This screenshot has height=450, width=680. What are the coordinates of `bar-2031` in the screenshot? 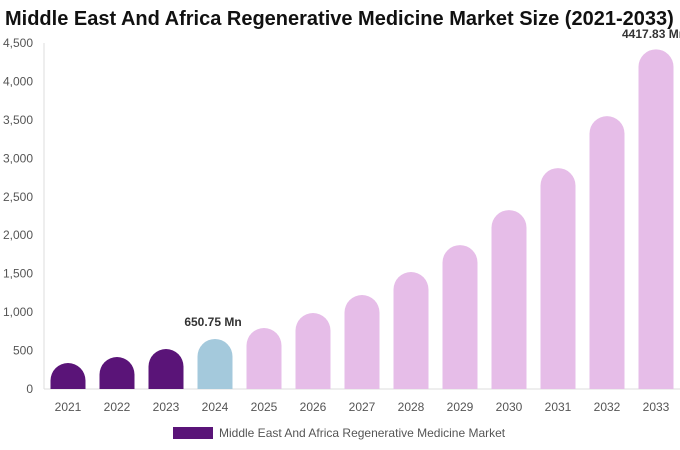 It's located at (558, 278).